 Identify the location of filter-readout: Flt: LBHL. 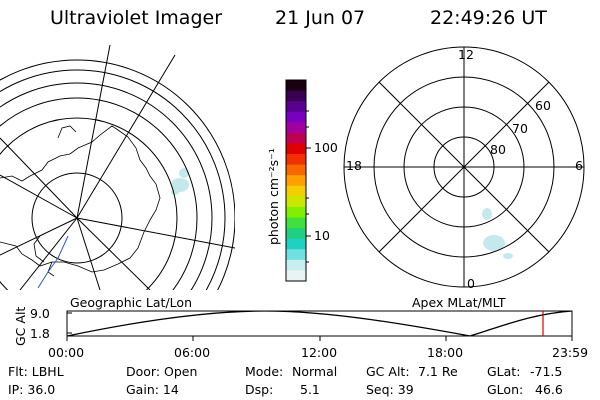
(36, 371).